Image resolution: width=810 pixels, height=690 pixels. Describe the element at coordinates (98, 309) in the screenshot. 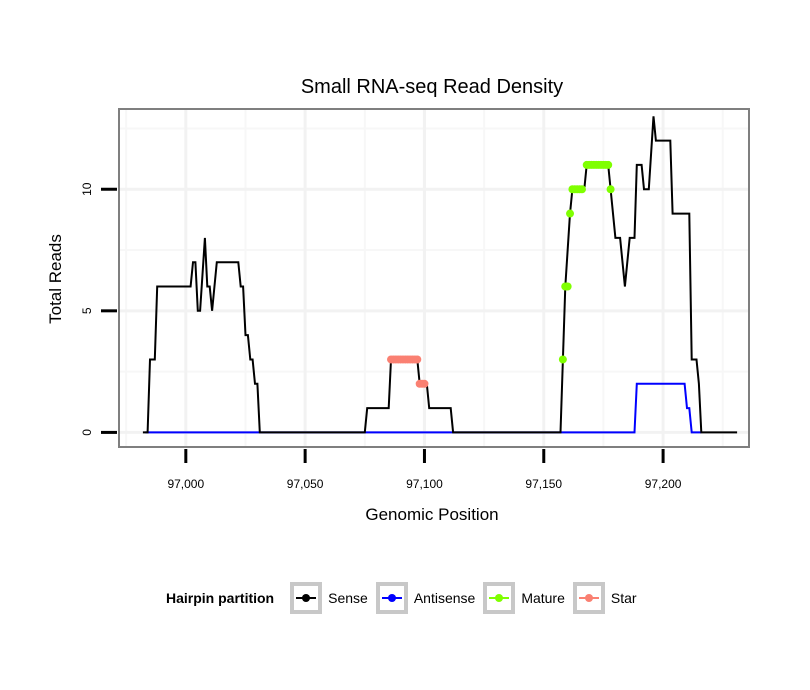

I see `y-axis: 0 5 10` at that location.